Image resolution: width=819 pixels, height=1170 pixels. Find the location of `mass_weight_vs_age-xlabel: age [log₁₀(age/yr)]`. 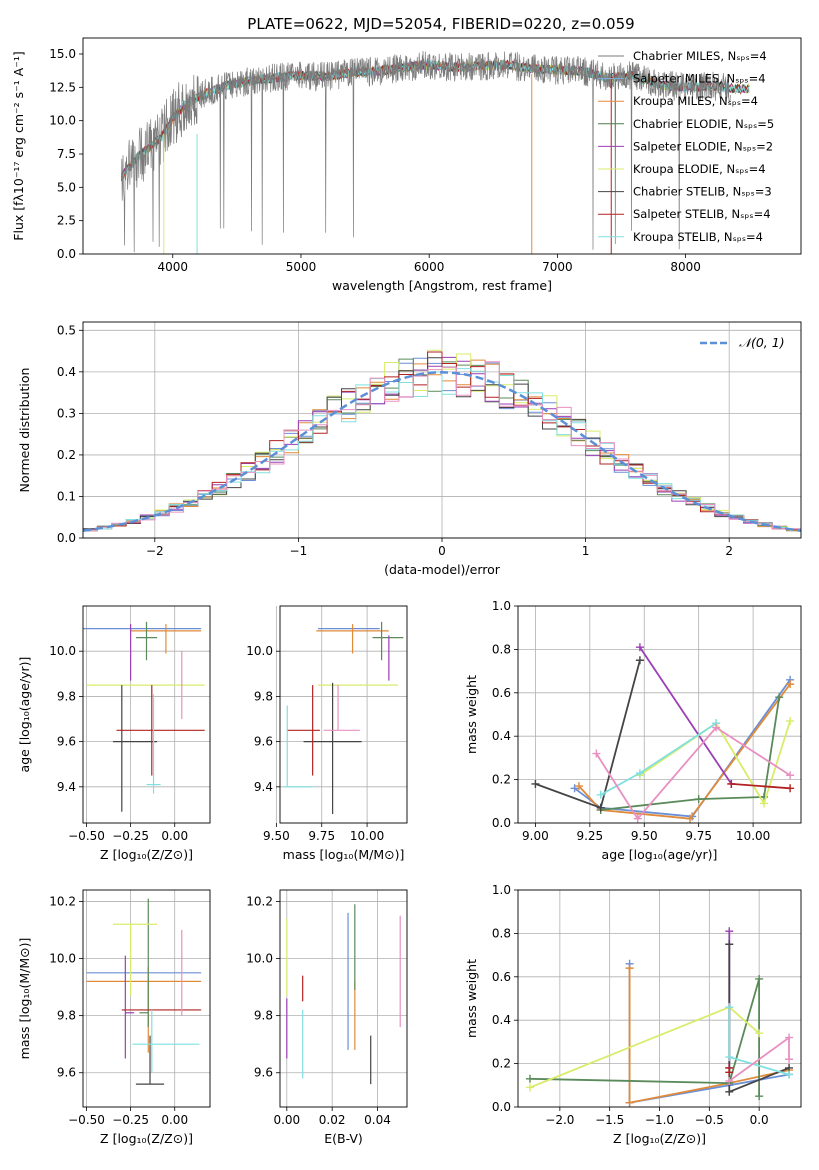

mass_weight_vs_age-xlabel: age [log₁₀(age/yr)] is located at coordinates (660, 854).